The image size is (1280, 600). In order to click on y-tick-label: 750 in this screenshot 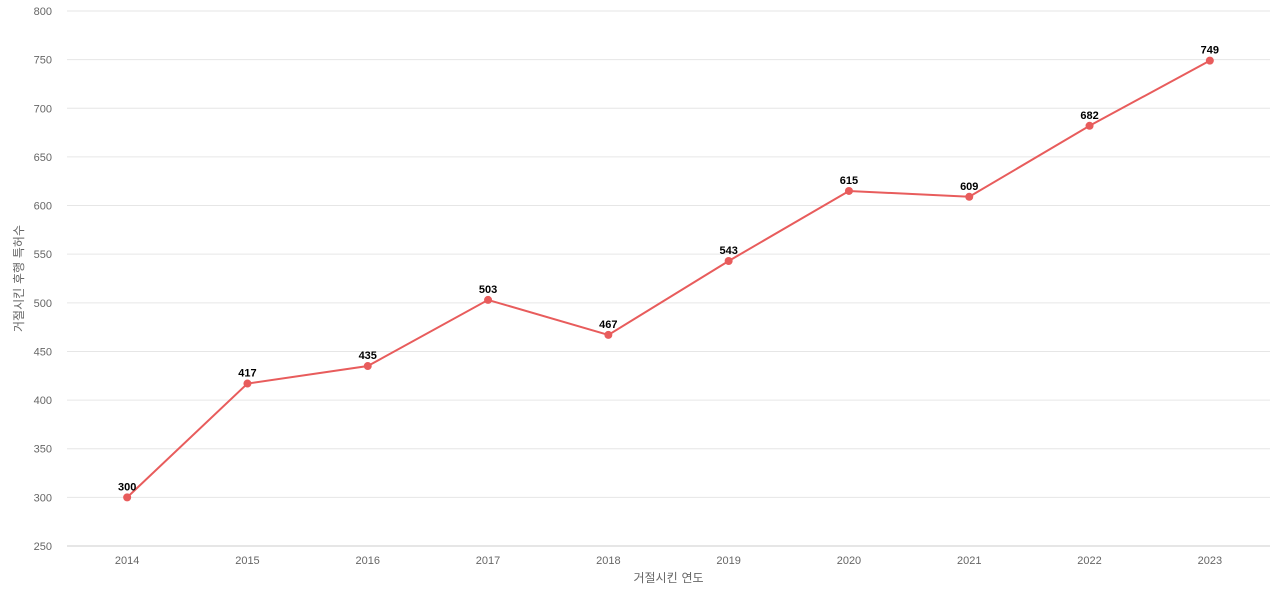, I will do `click(43, 61)`.